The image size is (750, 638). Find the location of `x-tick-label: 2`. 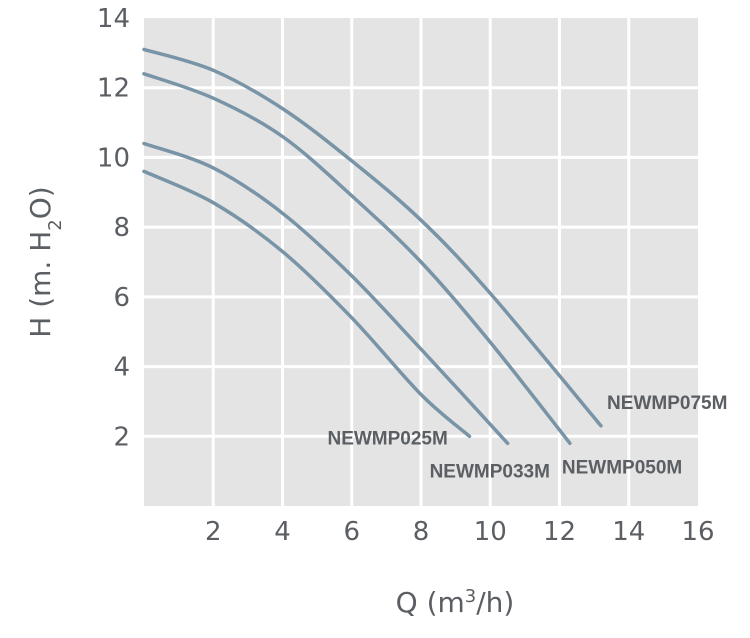

x-tick-label: 2 is located at coordinates (213, 532).